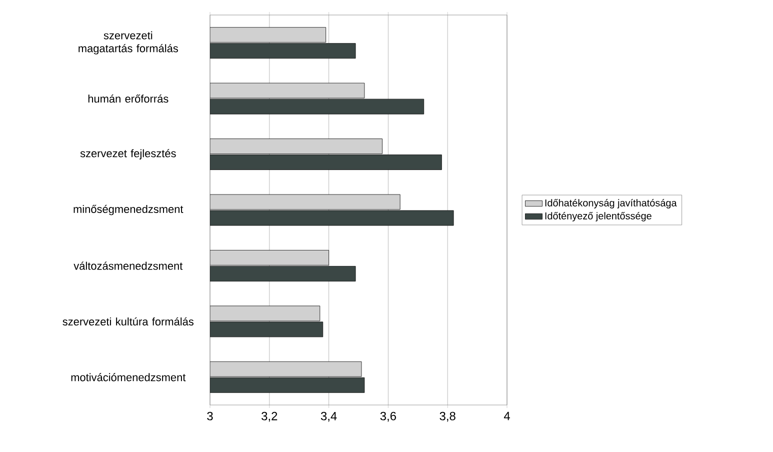  What do you see at coordinates (128, 42) in the screenshot?
I see `y-tick-label: szervezeti magatartás formálás` at bounding box center [128, 42].